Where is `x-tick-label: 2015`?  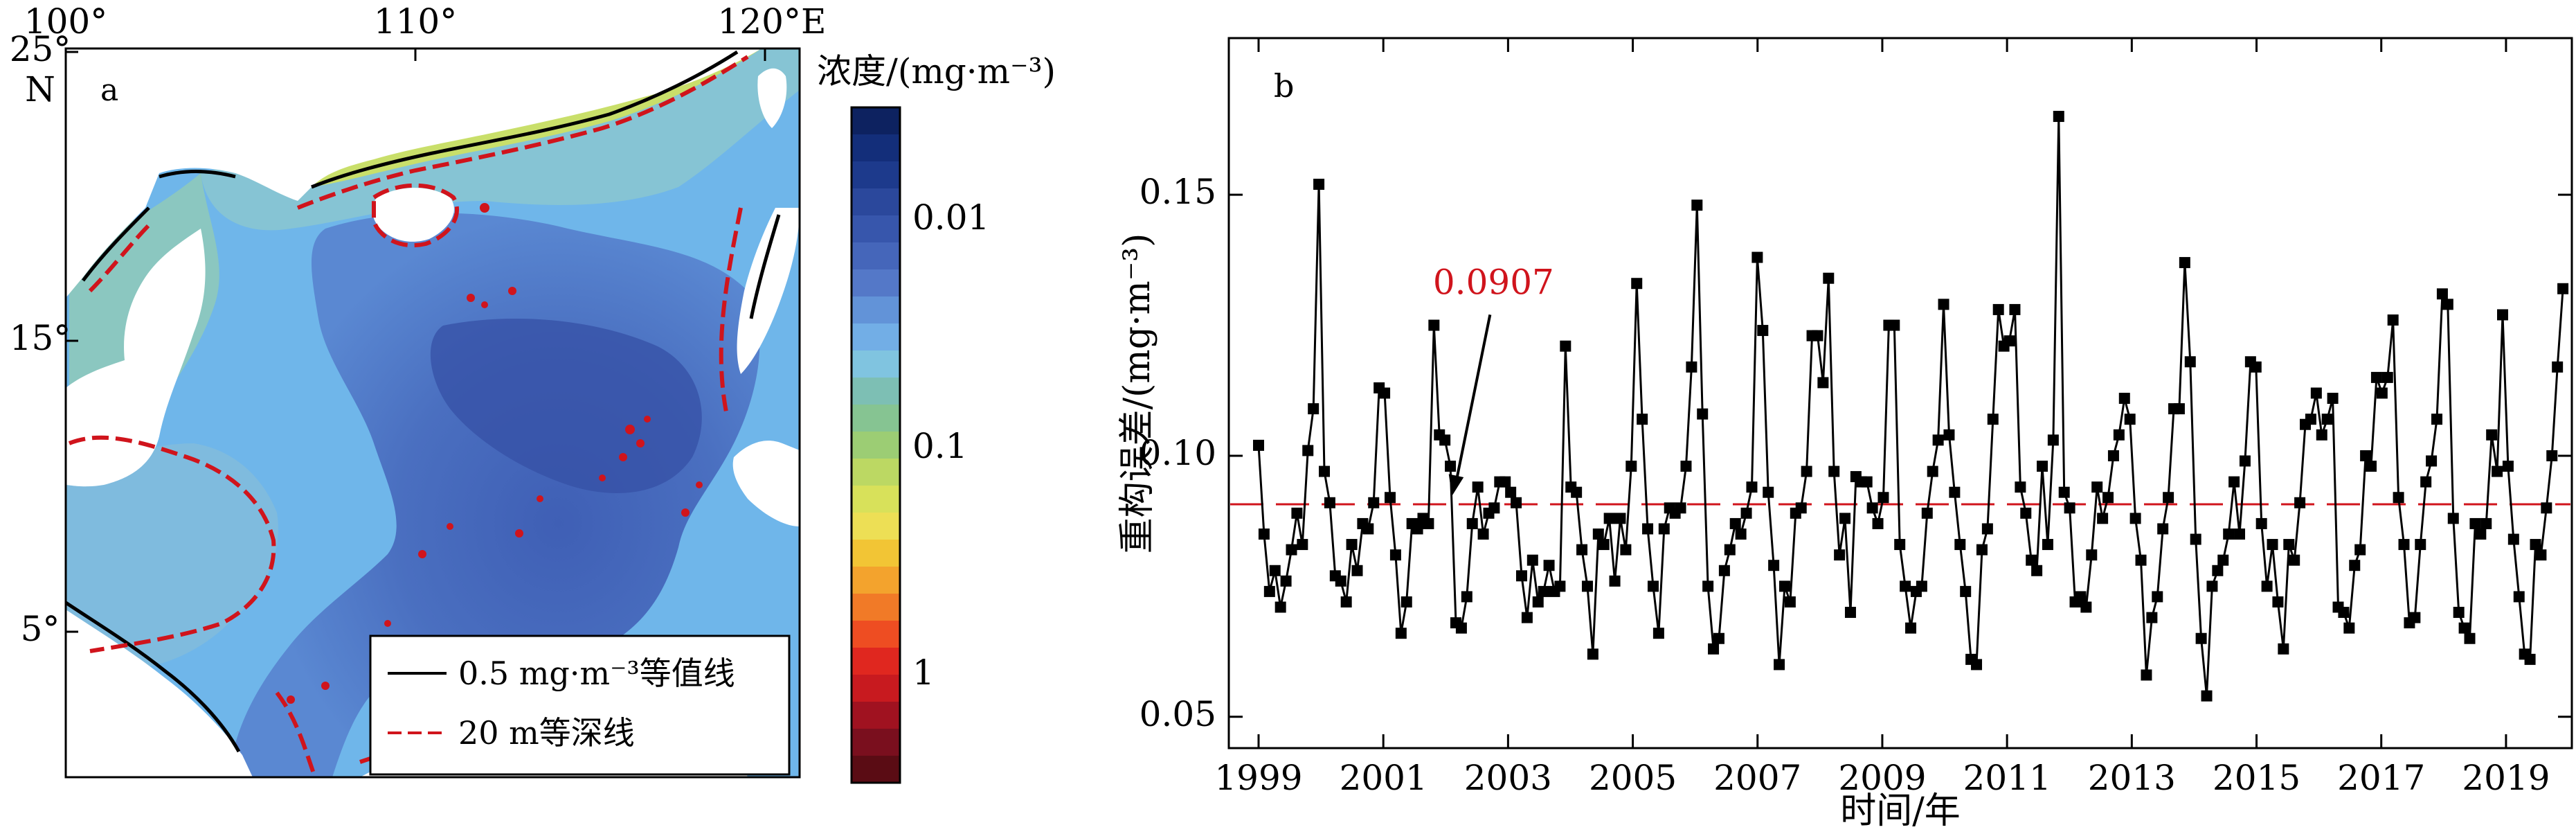
x-tick-label: 2015 is located at coordinates (2256, 778).